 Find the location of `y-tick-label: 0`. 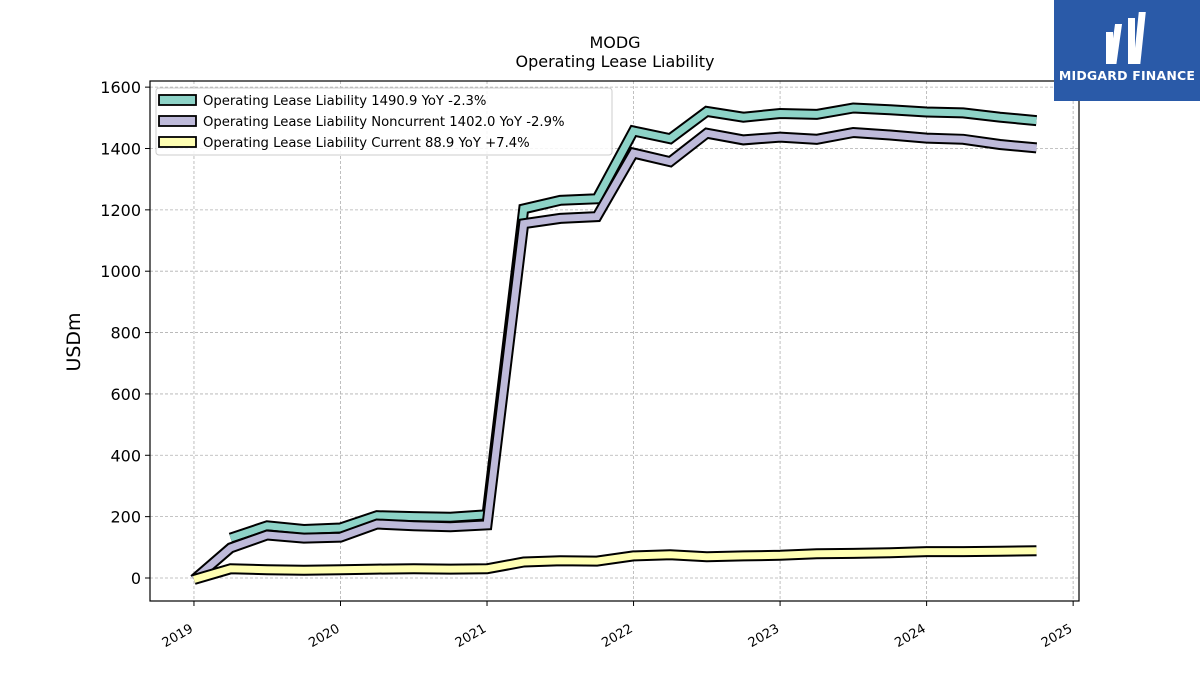

y-tick-label: 0 is located at coordinates (136, 578).